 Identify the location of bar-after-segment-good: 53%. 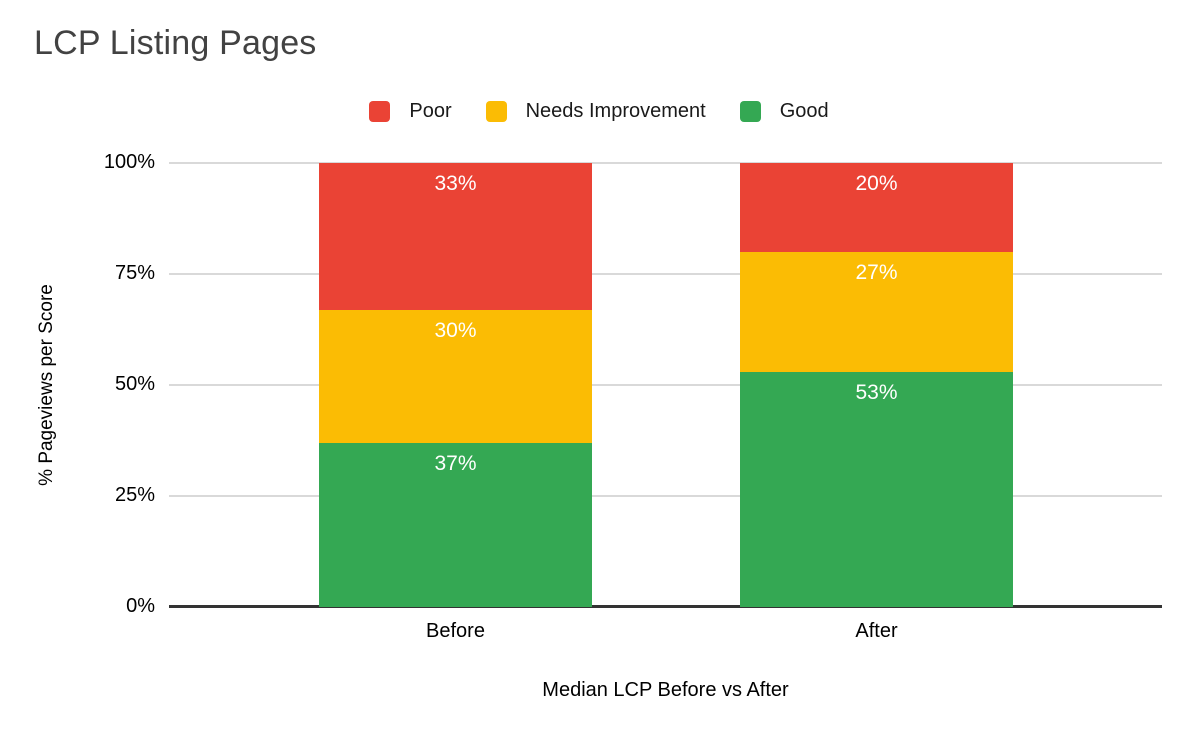
(876, 489).